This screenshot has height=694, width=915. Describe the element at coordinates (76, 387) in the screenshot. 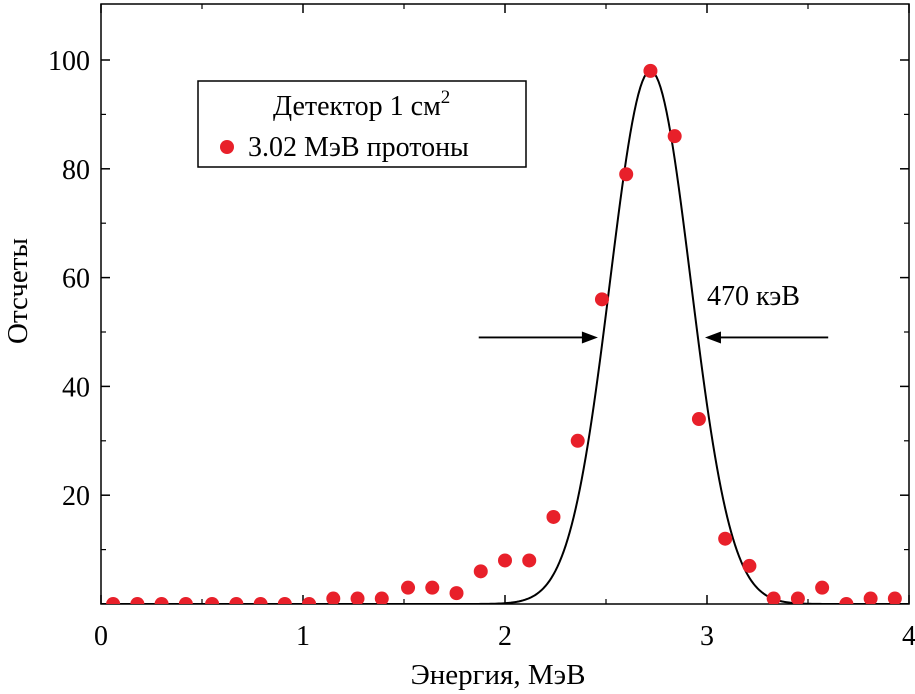

I see `y-tick-label: 40` at that location.